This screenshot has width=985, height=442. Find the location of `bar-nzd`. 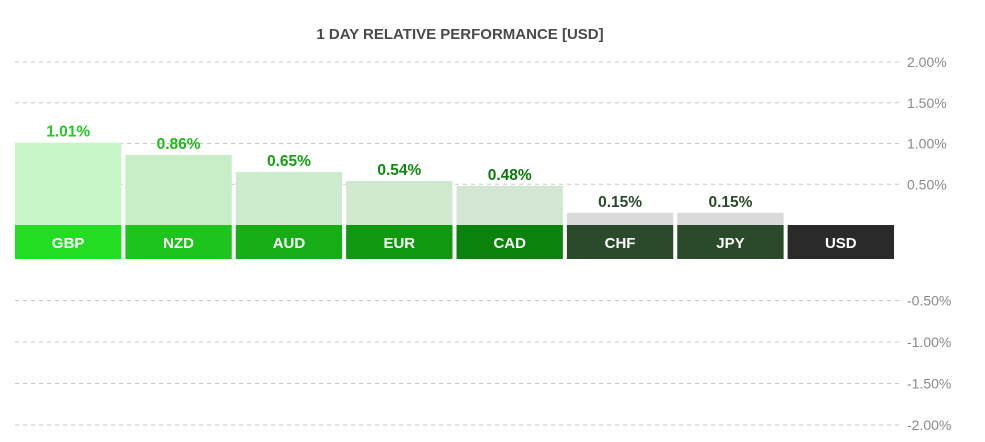

bar-nzd is located at coordinates (178, 189).